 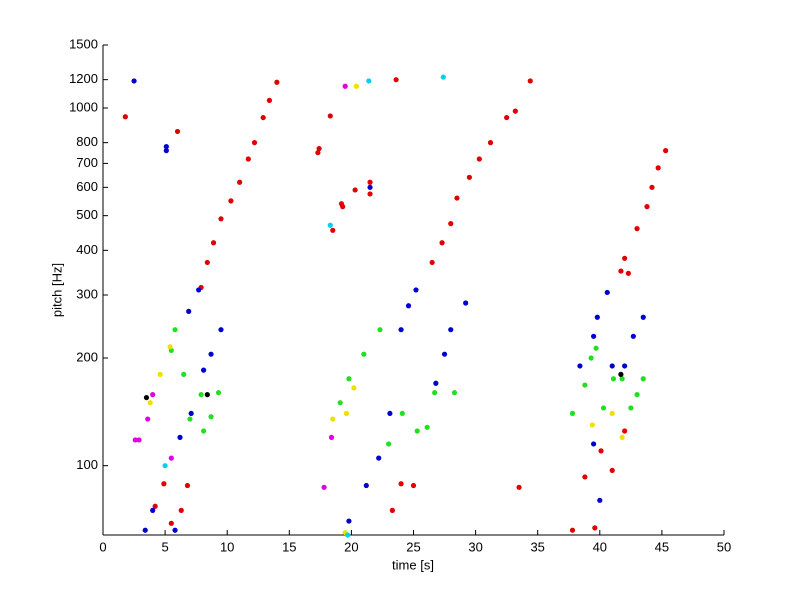 What do you see at coordinates (413, 564) in the screenshot?
I see `x-axis-label: time [s]` at bounding box center [413, 564].